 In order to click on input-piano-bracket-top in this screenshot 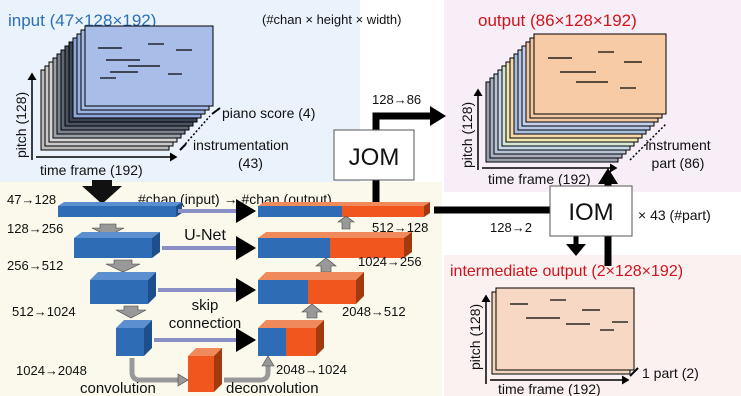, I will do `click(216, 111)`.